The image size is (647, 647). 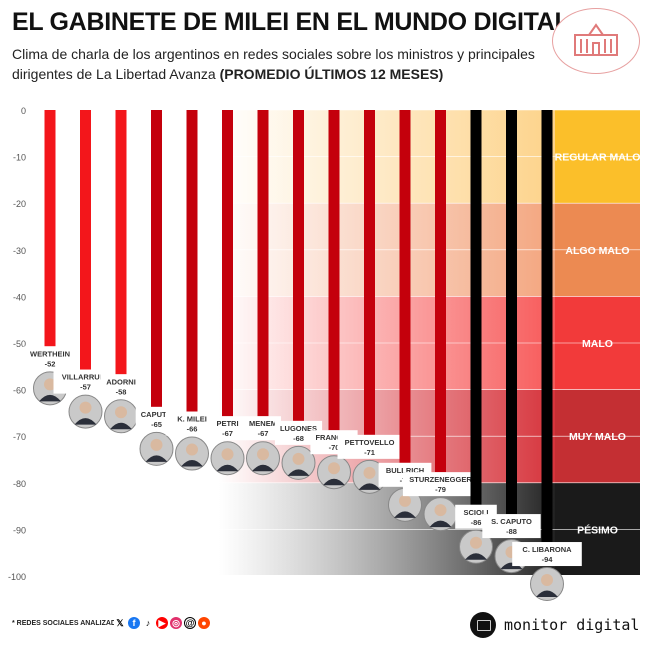 What do you see at coordinates (511, 521) in the screenshot?
I see `bar-name-label: S. CAPUTO` at bounding box center [511, 521].